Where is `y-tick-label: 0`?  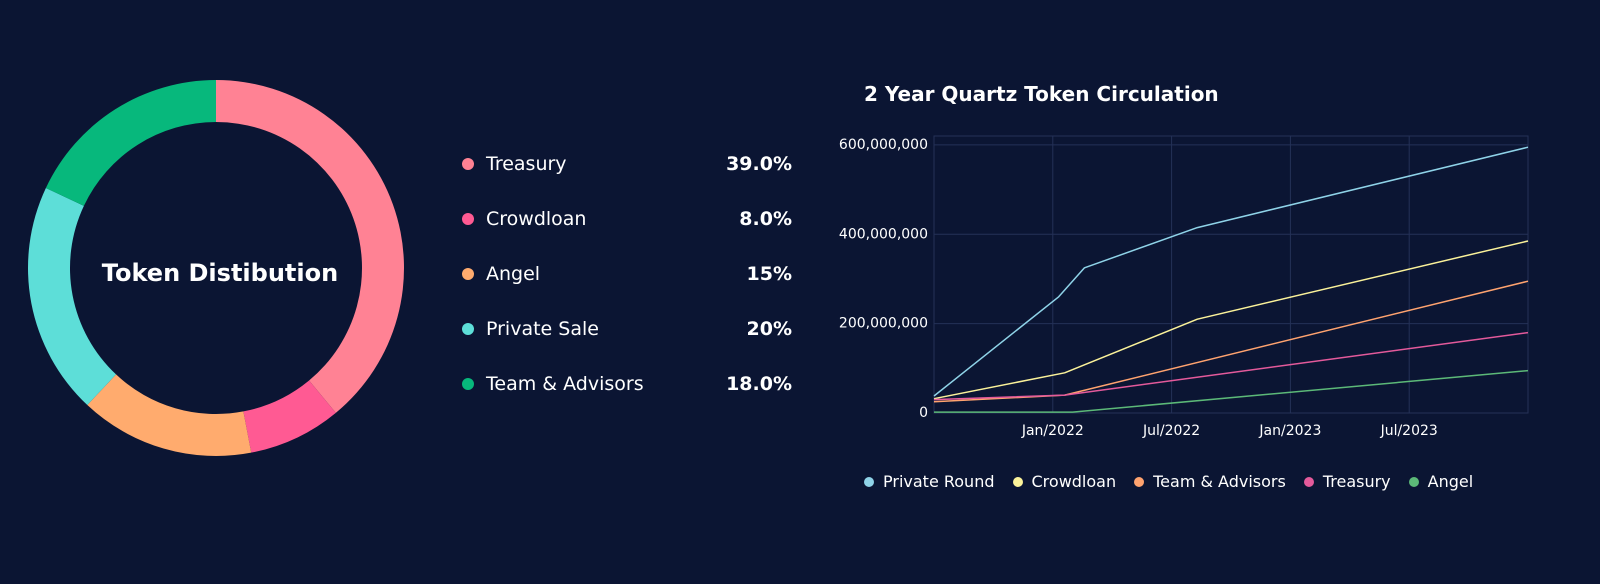
y-tick-label: 0 is located at coordinates (923, 413).